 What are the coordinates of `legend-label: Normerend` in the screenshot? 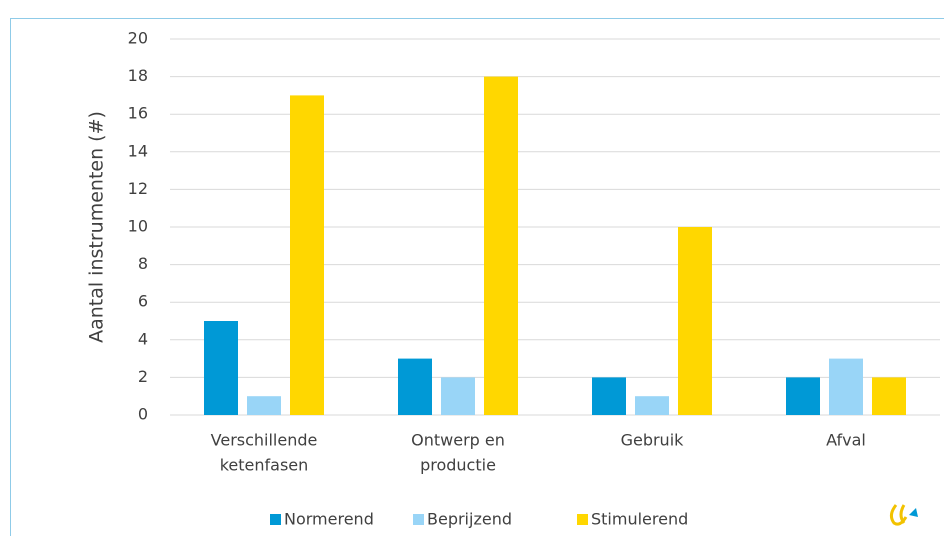 It's located at (329, 519).